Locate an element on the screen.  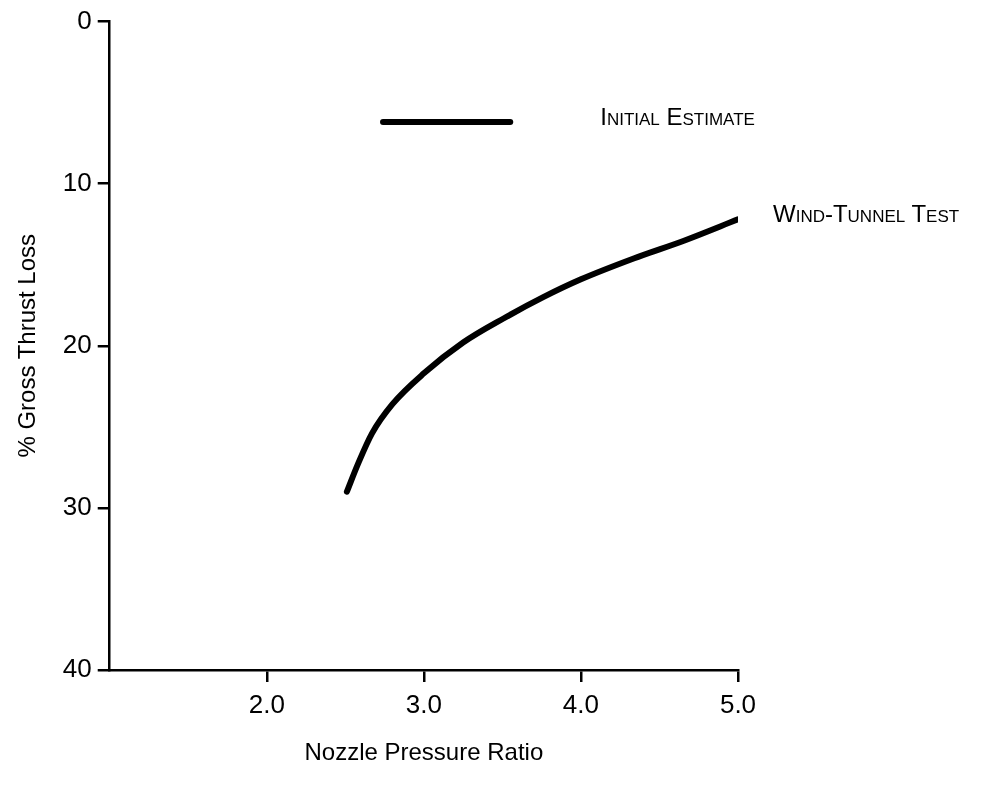
series-label: Wind-Tunnel Test is located at coordinates (866, 213).